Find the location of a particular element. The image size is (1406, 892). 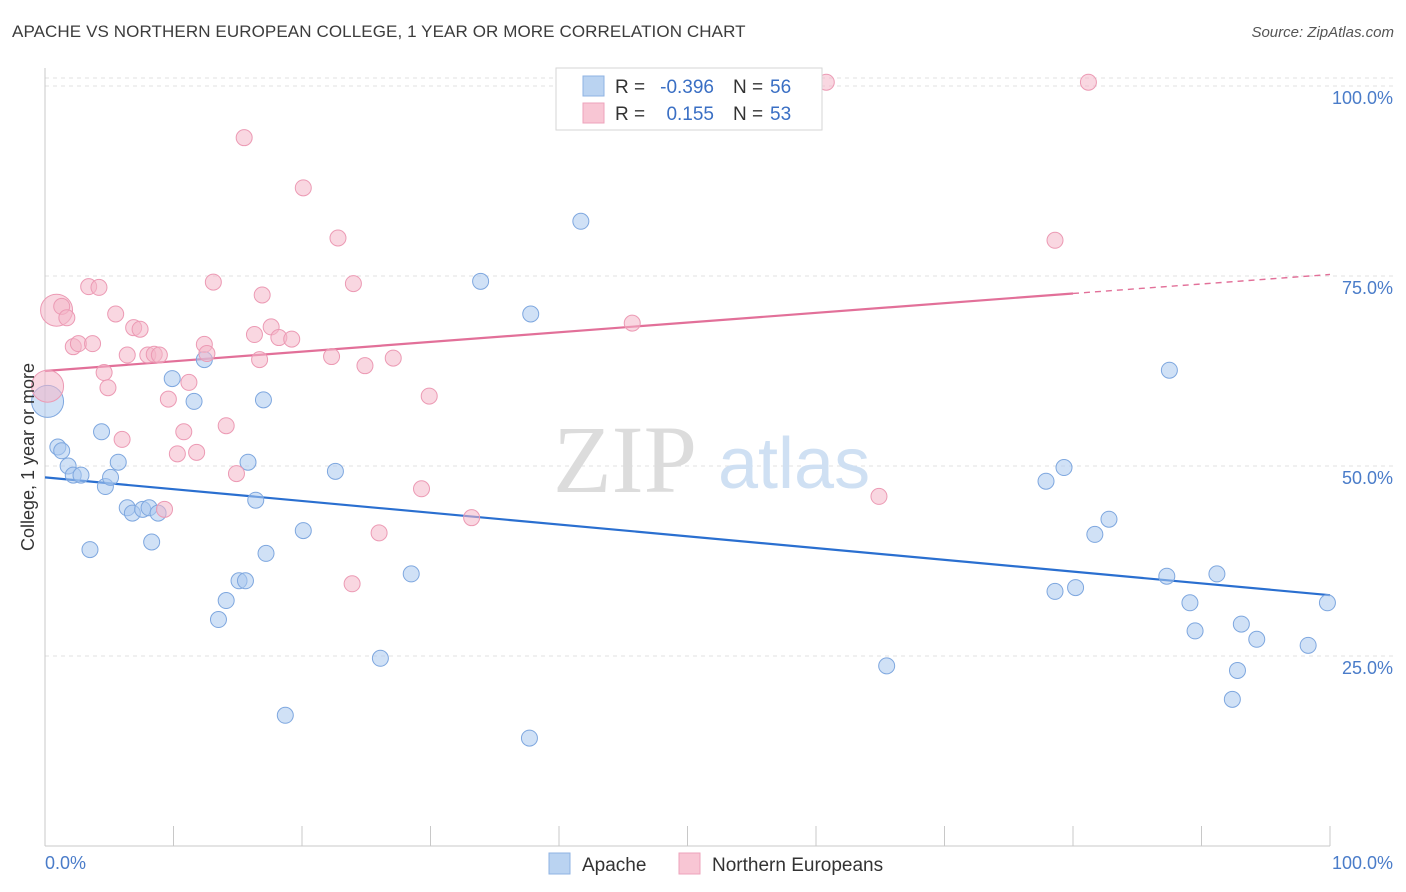

northern-trend-line-extension is located at coordinates (1201, 284).